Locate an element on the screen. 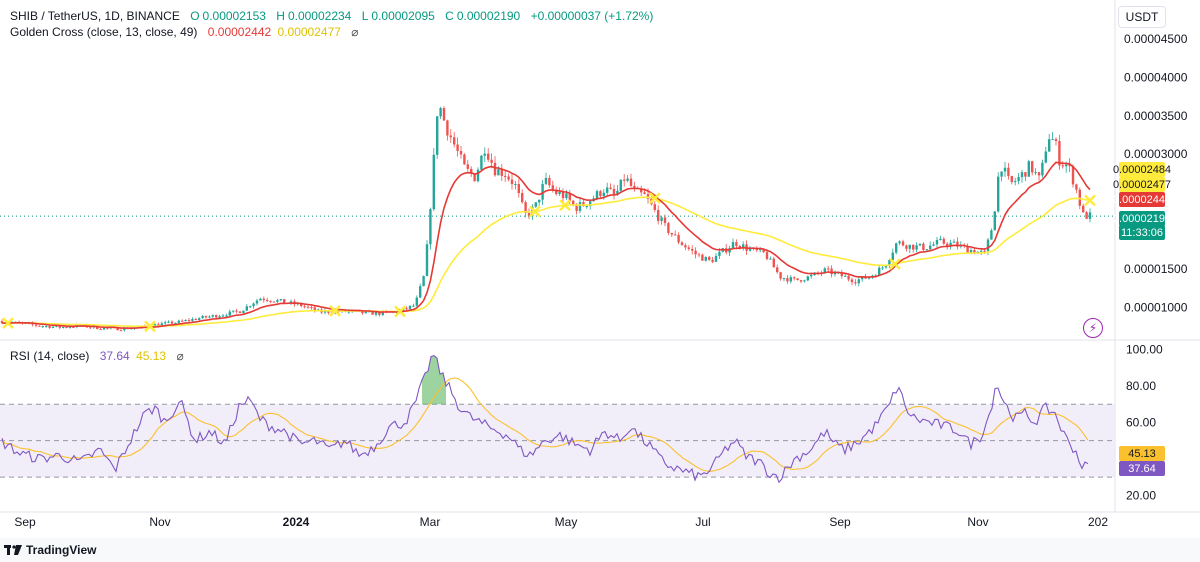  rsi-title: RSI (14, close) is located at coordinates (50, 356).